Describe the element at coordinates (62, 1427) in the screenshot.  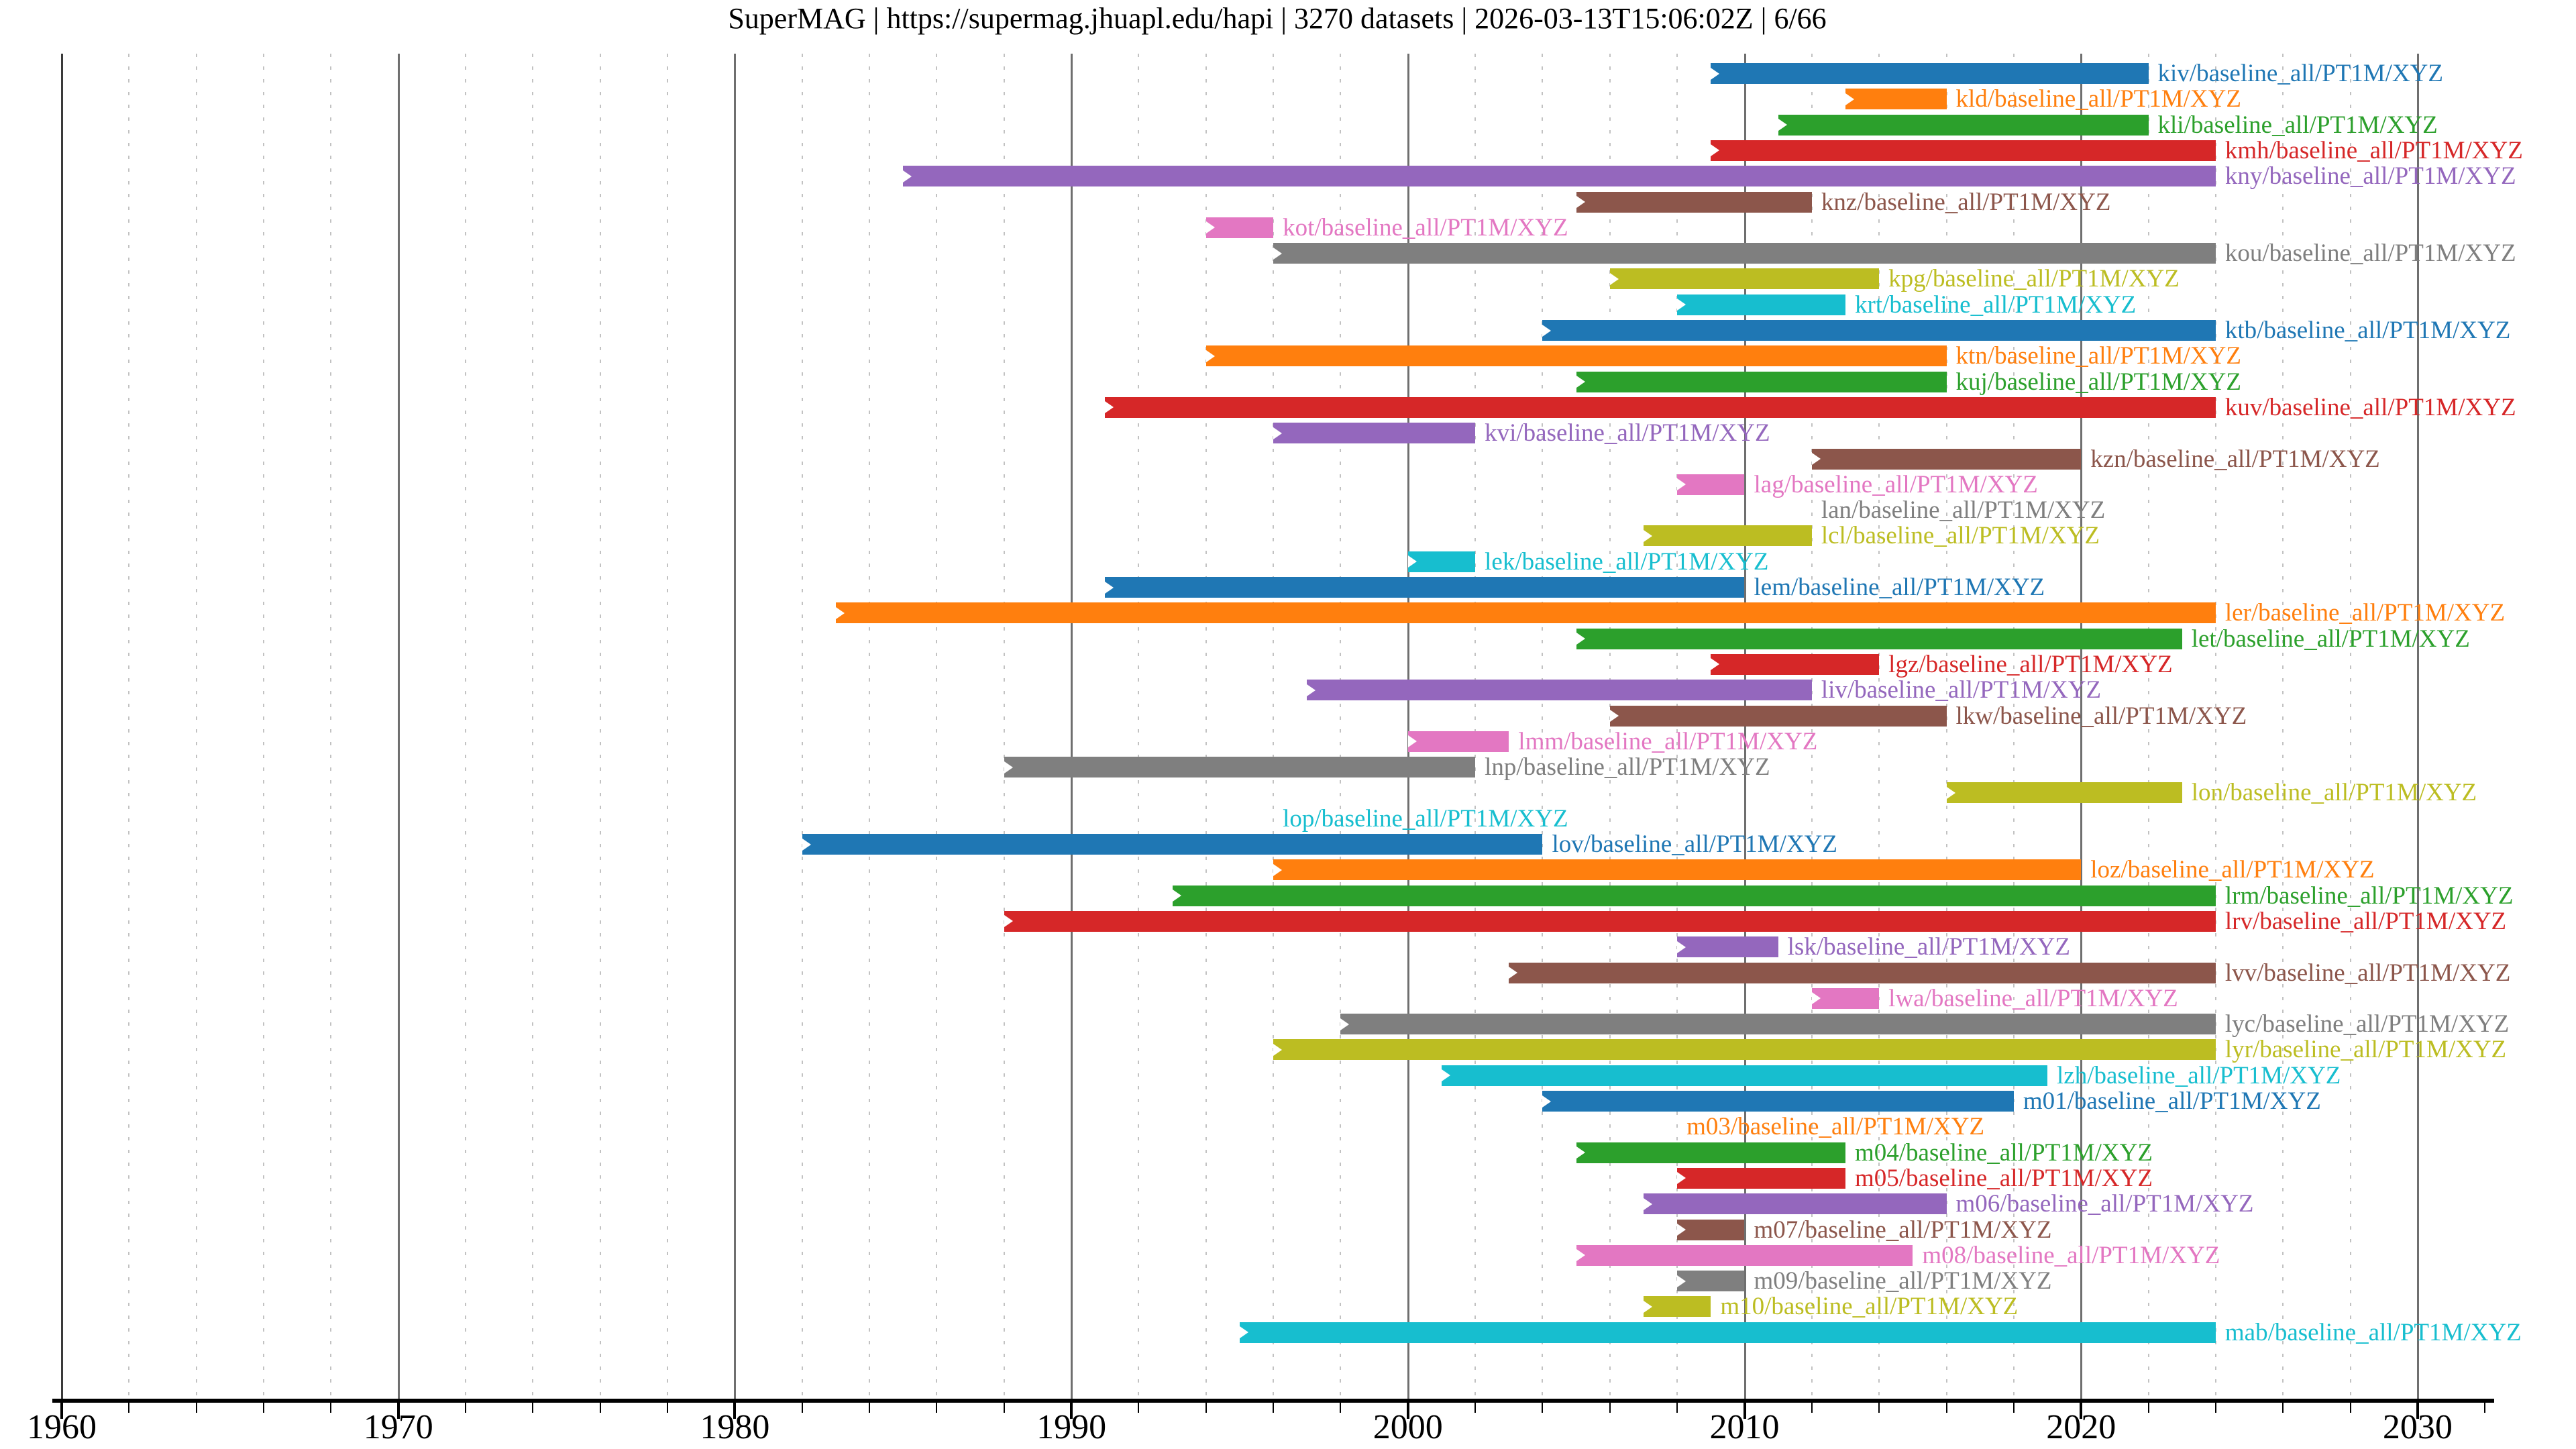
I see `axis-tick-label: 1960` at that location.